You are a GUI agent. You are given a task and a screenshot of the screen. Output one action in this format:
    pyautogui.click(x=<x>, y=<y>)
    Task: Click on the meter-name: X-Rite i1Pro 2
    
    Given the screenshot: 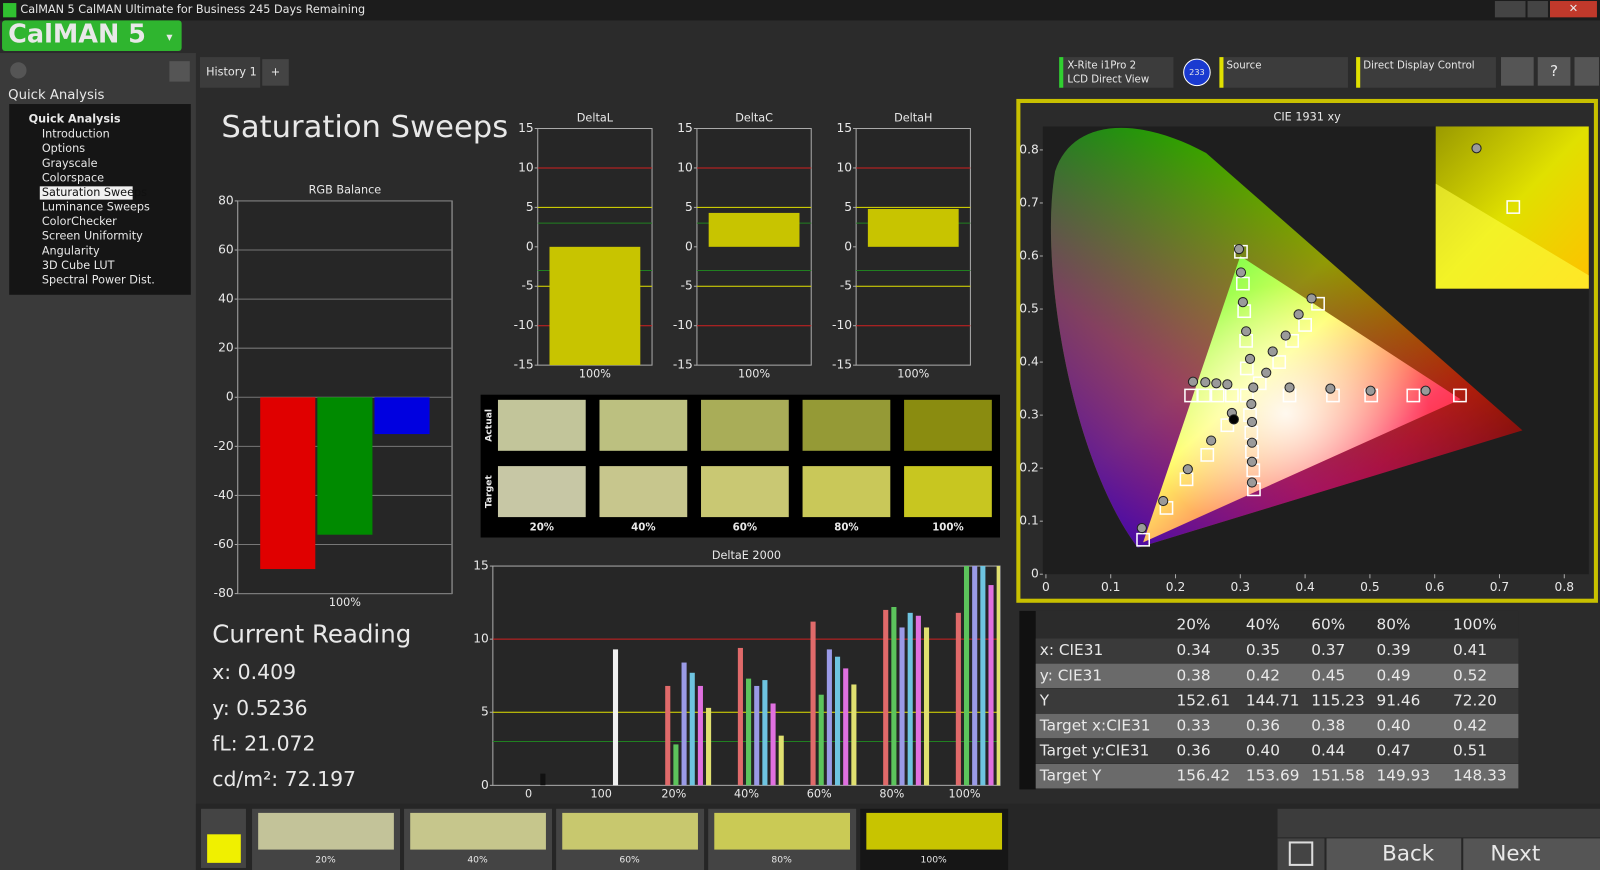 What is the action you would take?
    pyautogui.click(x=1101, y=65)
    